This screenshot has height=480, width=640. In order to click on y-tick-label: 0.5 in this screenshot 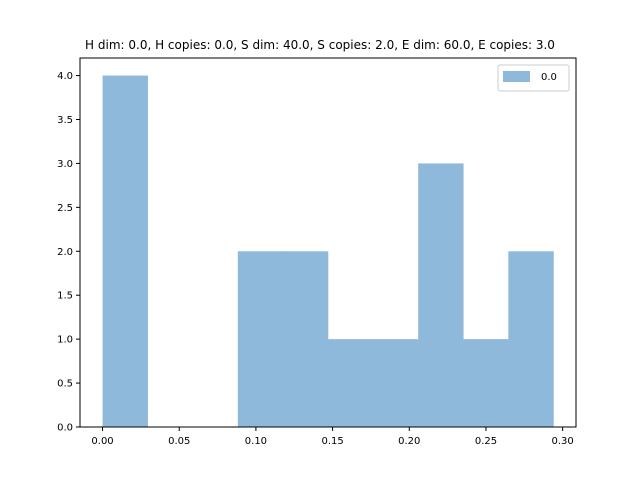, I will do `click(65, 384)`.